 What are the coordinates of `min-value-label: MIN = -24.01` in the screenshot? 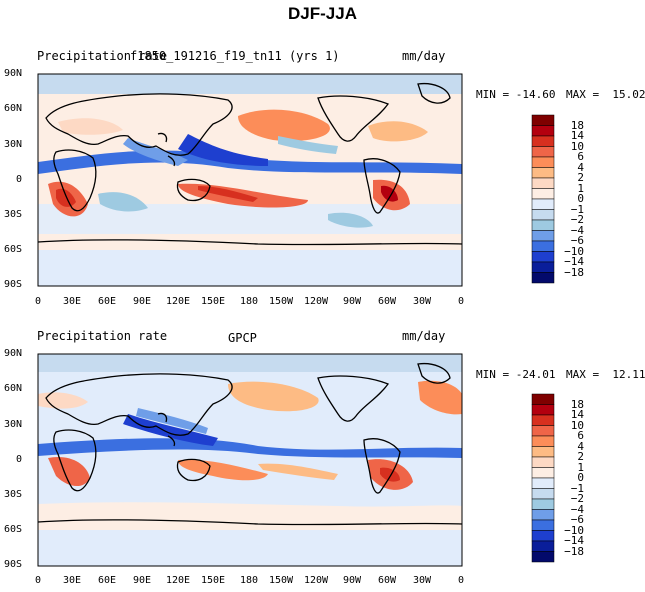 It's located at (516, 374).